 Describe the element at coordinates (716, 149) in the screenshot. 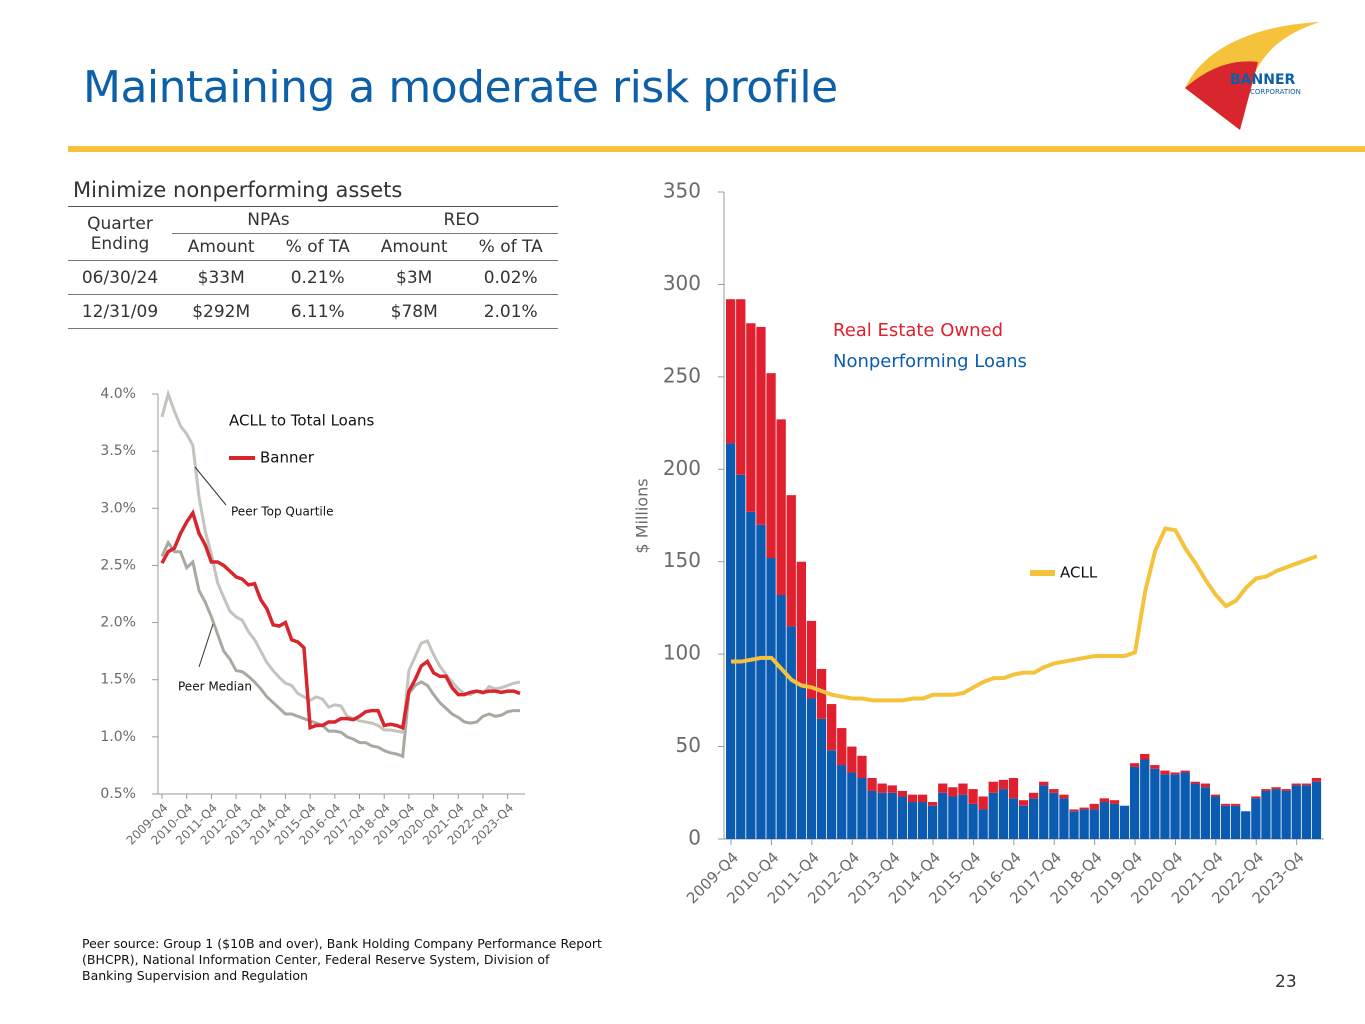

I see `divider` at that location.